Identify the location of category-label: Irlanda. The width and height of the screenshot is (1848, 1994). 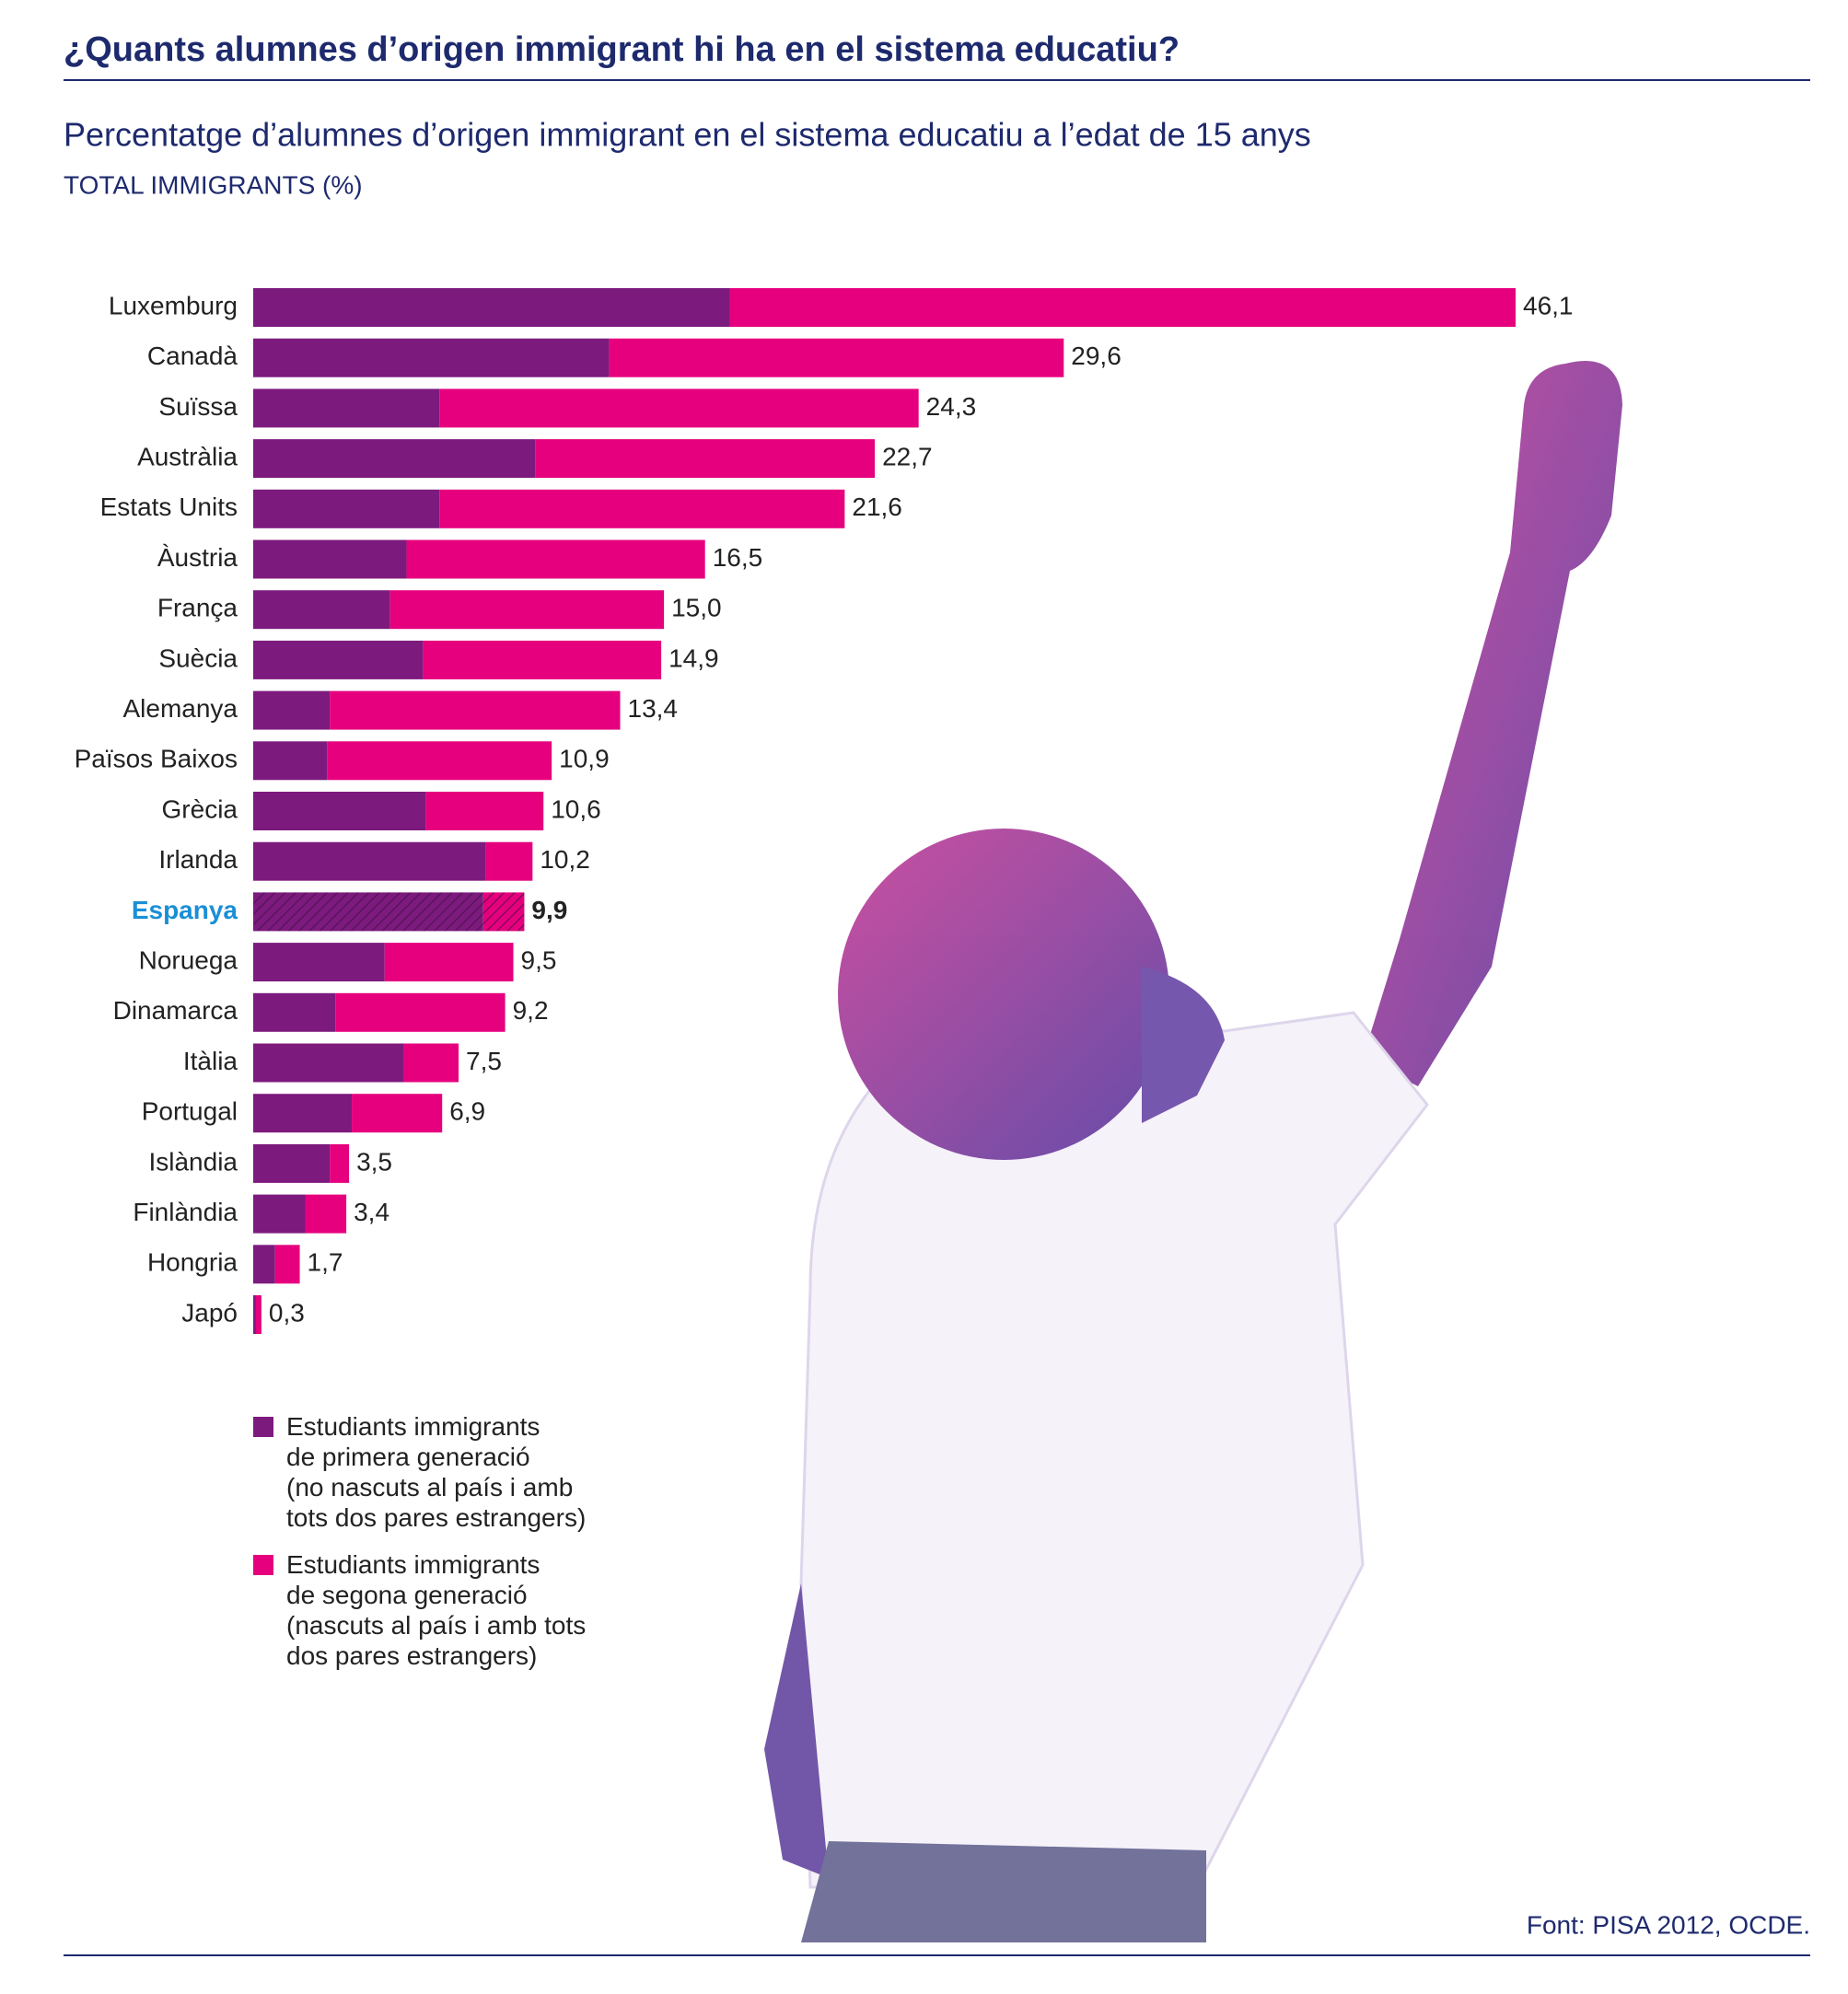
(198, 859).